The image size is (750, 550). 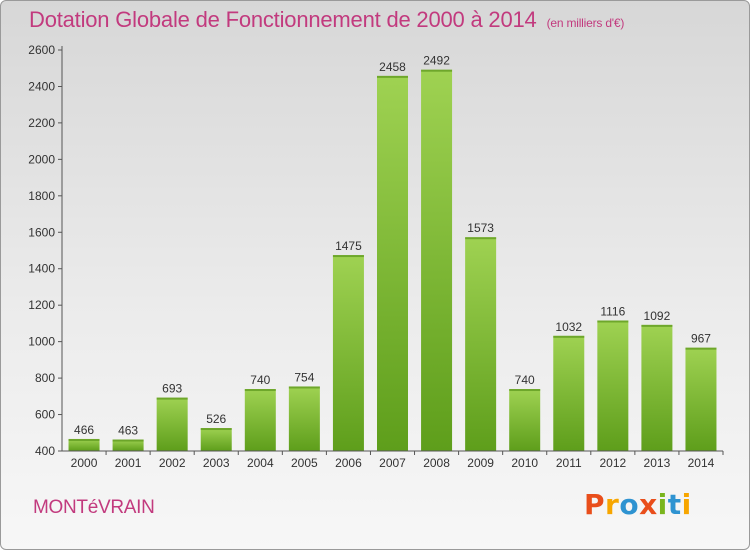 What do you see at coordinates (348, 463) in the screenshot?
I see `x-tick-label: 2006` at bounding box center [348, 463].